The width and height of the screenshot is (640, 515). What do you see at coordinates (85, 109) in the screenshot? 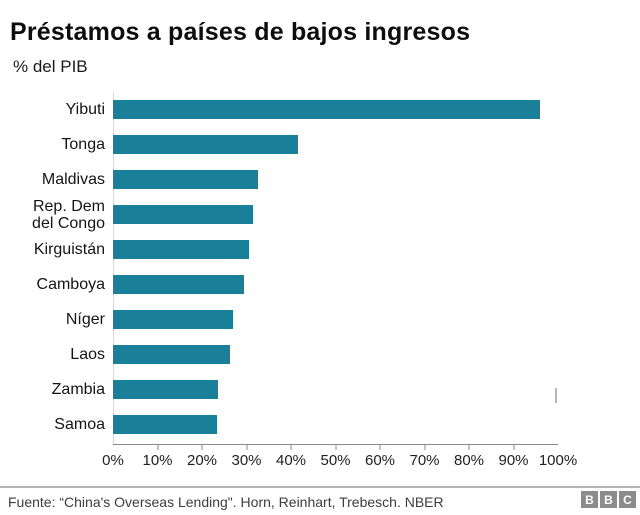
I see `category-label: Yibuti` at bounding box center [85, 109].